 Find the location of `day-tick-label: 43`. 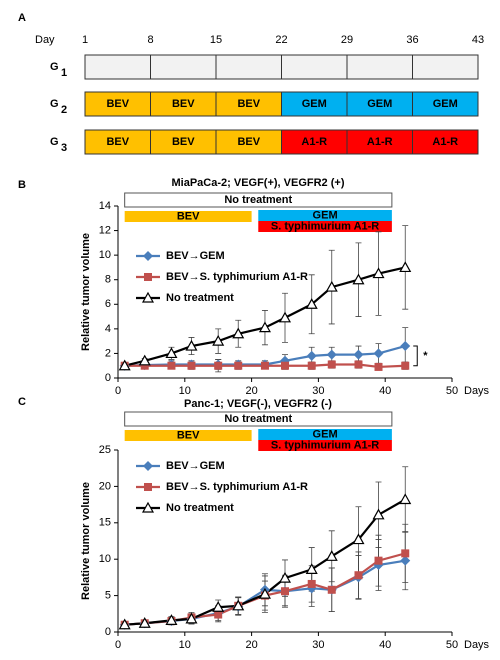

day-tick-label: 43 is located at coordinates (478, 40).